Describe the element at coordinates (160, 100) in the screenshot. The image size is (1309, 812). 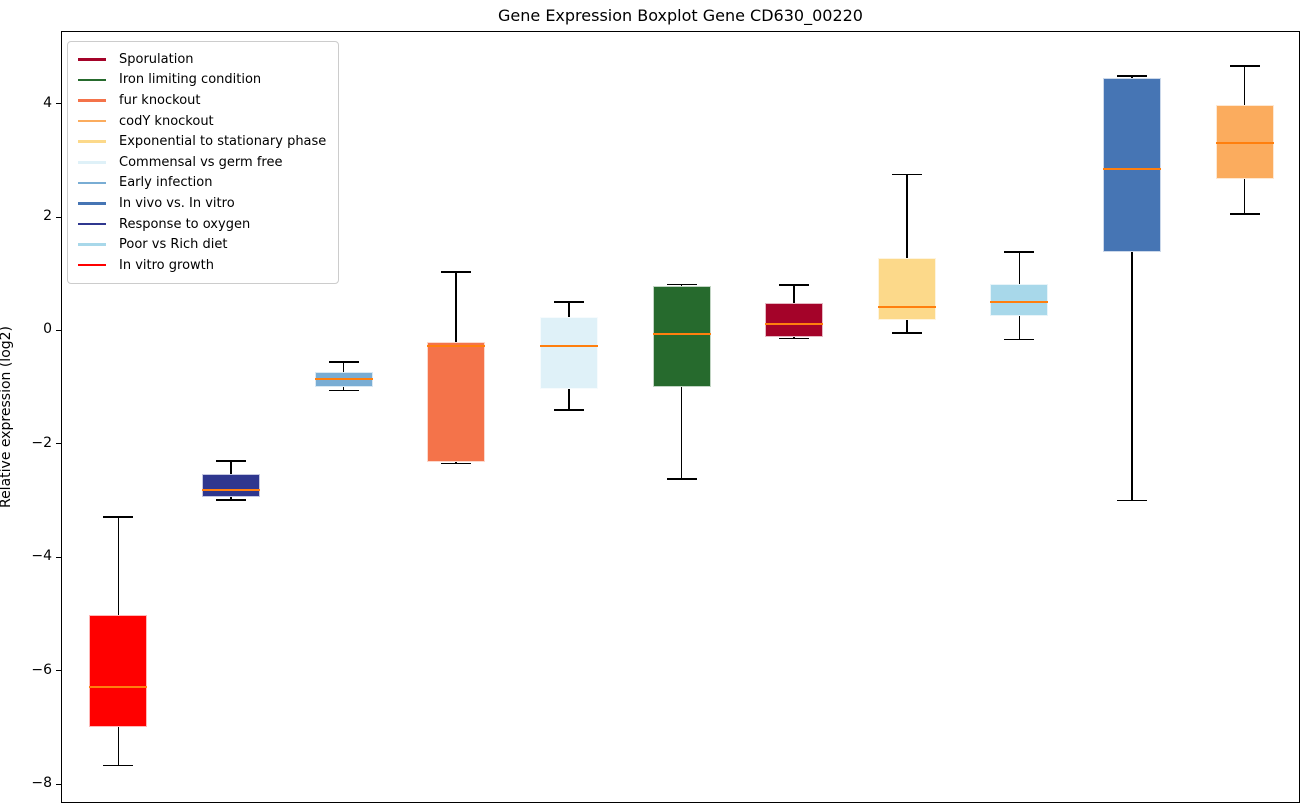
I see `legend-item-label: fur knockout` at that location.